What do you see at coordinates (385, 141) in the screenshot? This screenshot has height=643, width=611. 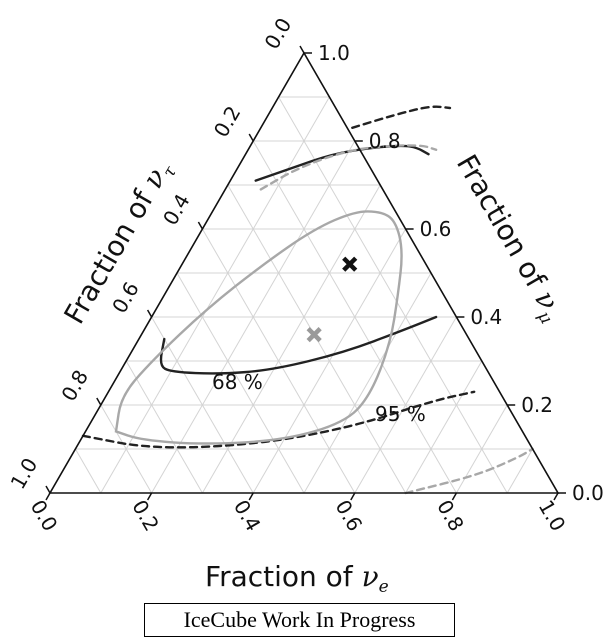 I see `tick-label-right: 0.8` at bounding box center [385, 141].